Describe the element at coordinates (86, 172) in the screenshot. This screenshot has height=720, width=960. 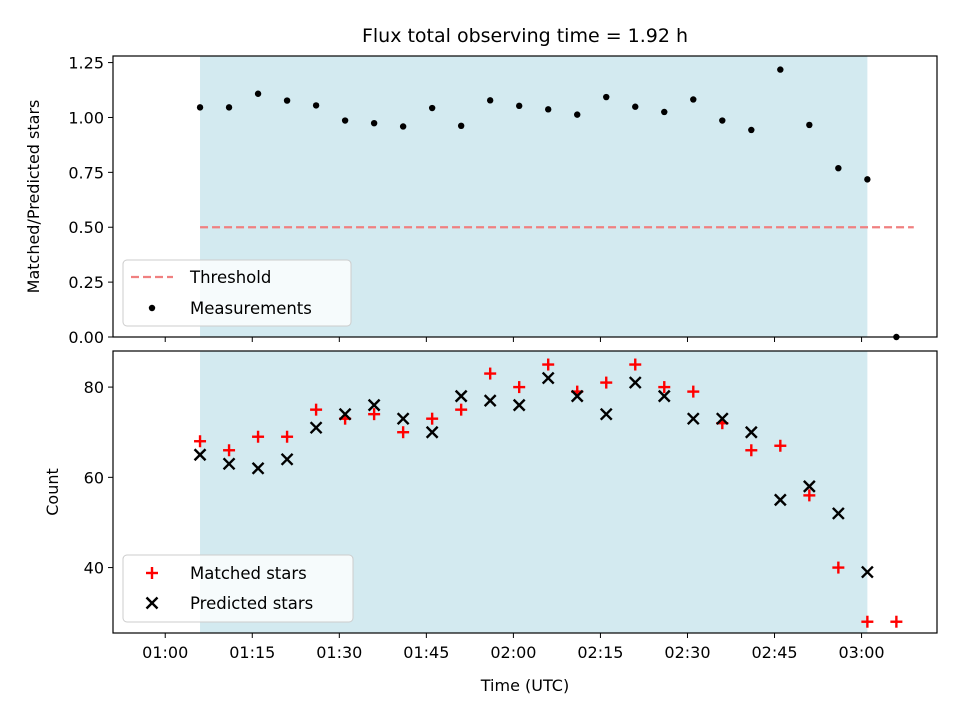
I see `top-y-tick-label: 0.75` at that location.